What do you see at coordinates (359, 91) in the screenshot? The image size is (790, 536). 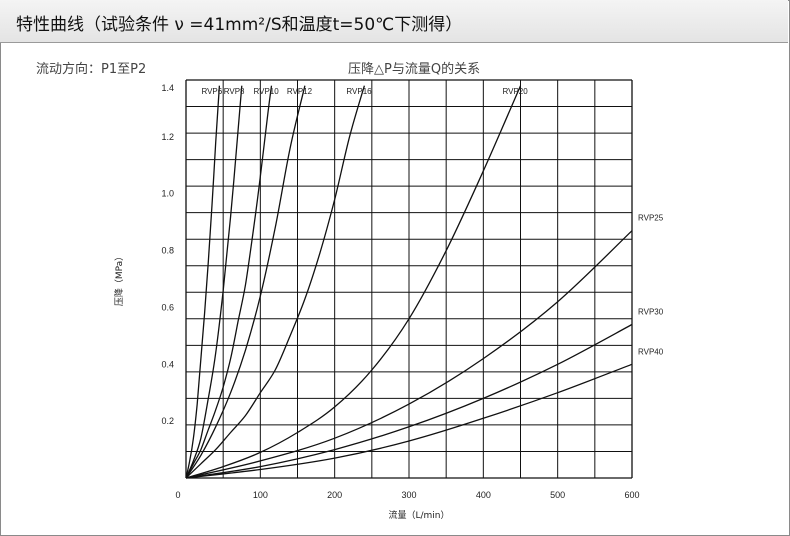 I see `curve-label-rvp16: RVP16` at bounding box center [359, 91].